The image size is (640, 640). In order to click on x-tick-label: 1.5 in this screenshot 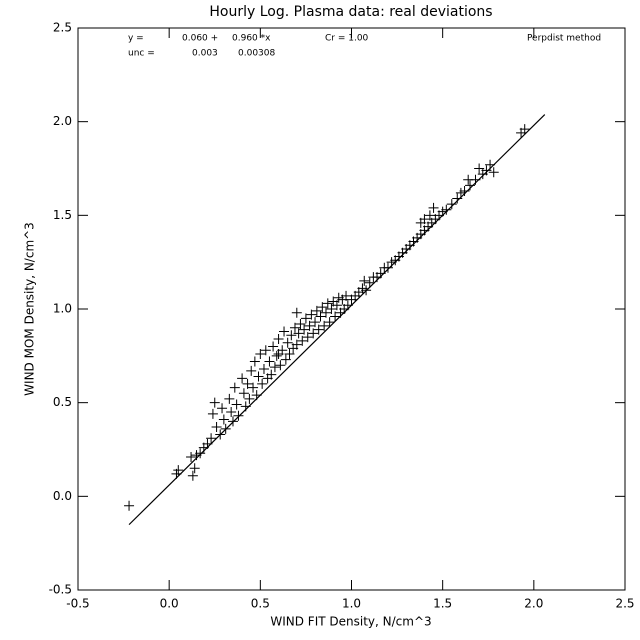, I will do `click(442, 604)`.